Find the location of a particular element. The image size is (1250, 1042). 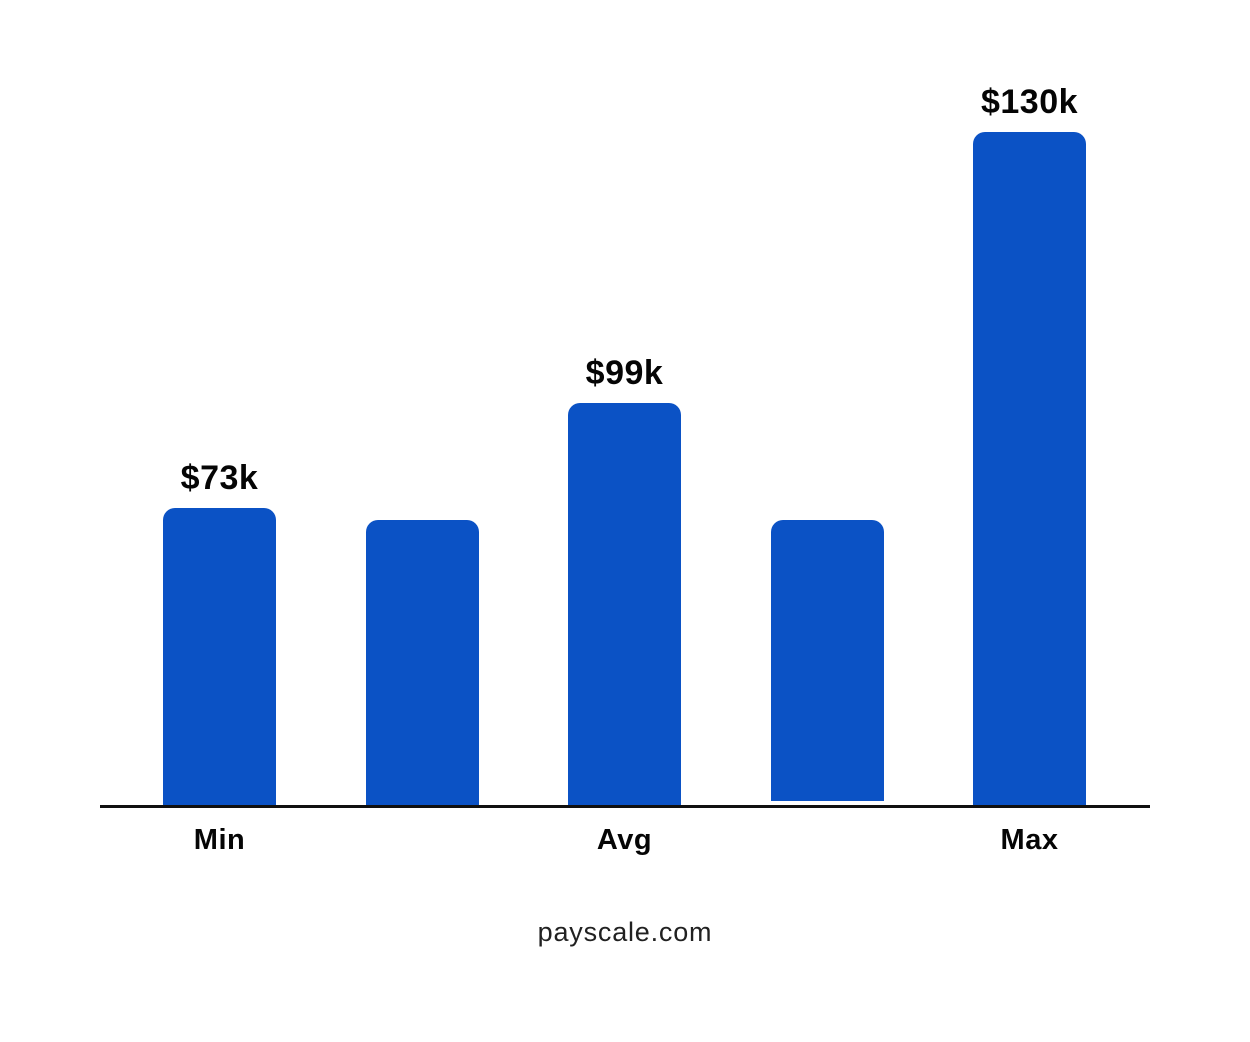

x-axis-labels-row: Min Avg Max is located at coordinates (624, 840).